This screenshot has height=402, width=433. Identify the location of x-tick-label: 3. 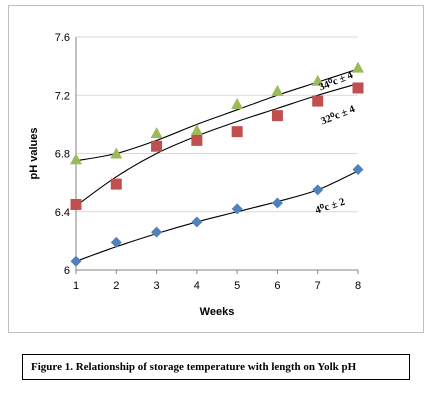
(157, 286).